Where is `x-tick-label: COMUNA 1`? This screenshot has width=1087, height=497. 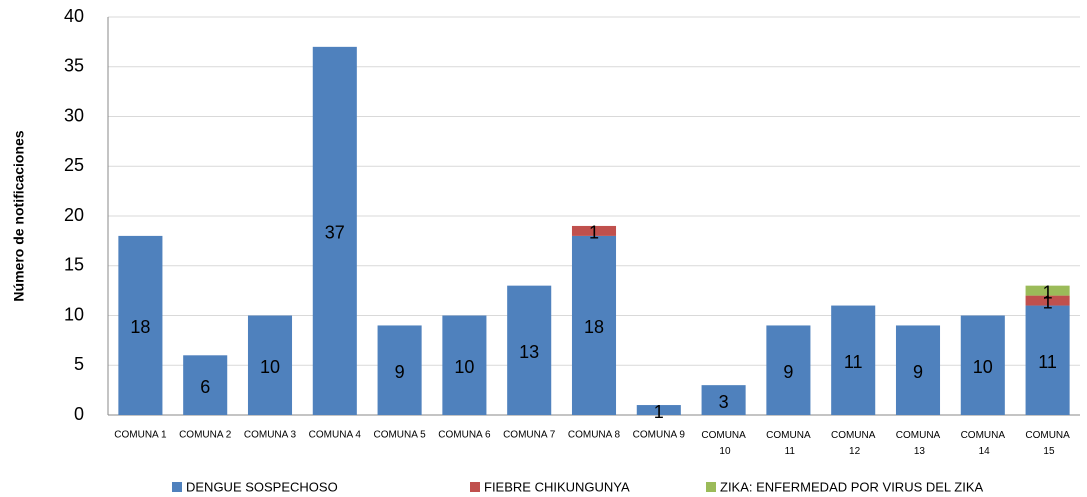
x-tick-label: COMUNA 1 is located at coordinates (140, 435).